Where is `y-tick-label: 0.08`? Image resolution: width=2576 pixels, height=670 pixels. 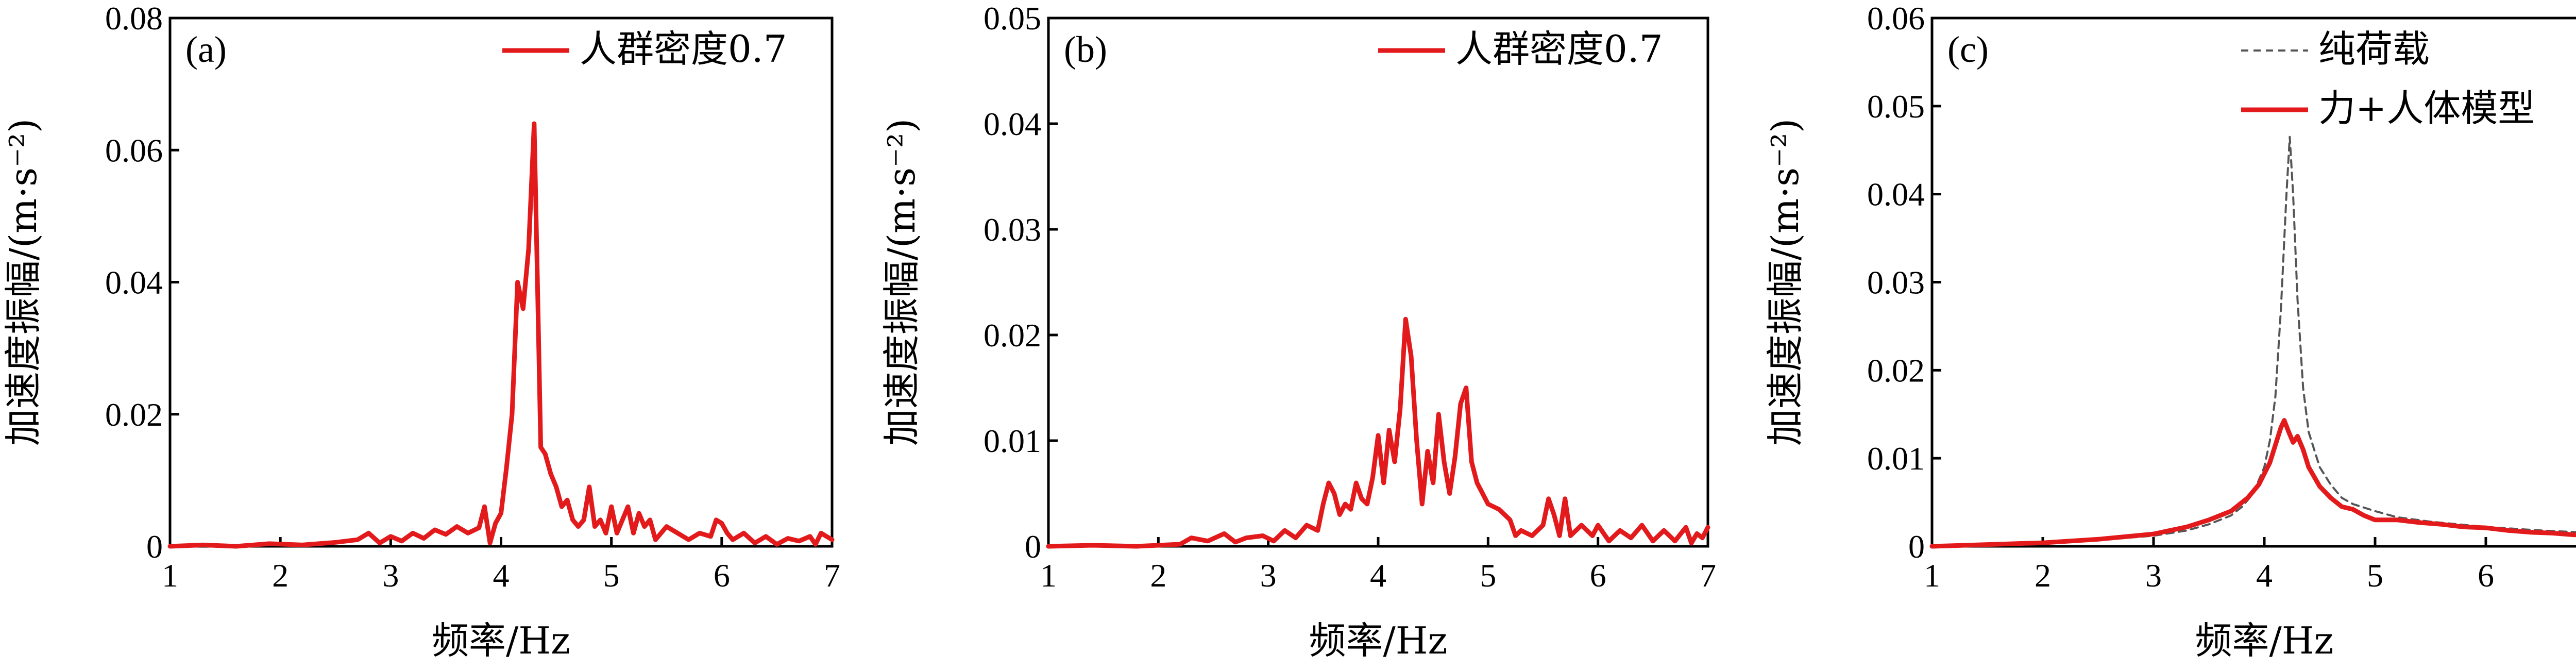
y-tick-label: 0.08 is located at coordinates (134, 18).